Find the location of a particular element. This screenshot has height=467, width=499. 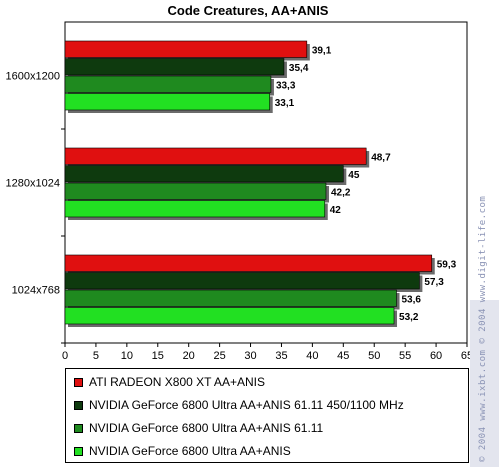

legend-label: NVIDIA GeForce 6800 Ultra AA+ANIS is located at coordinates (190, 451).